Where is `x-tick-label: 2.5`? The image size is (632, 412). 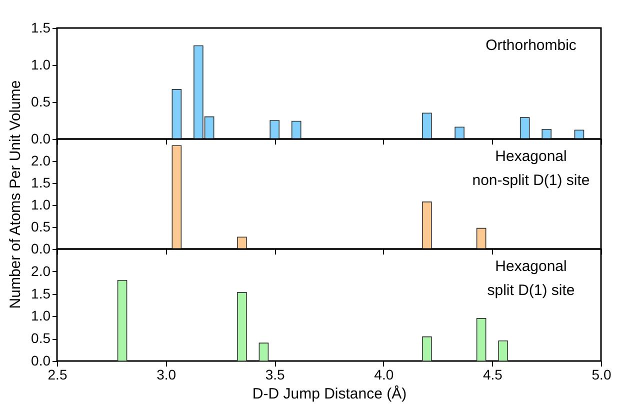 x-tick-label: 2.5 is located at coordinates (58, 374).